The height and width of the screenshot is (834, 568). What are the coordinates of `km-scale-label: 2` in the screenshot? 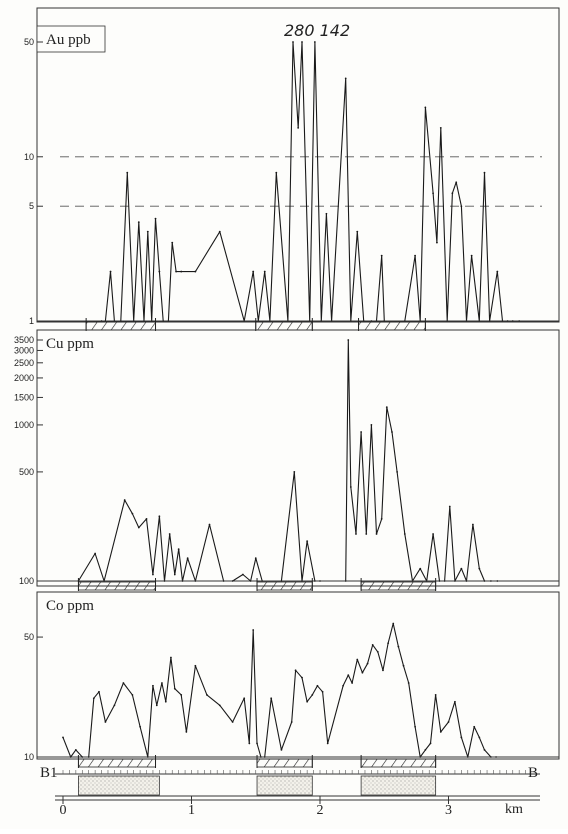 It's located at (320, 810).